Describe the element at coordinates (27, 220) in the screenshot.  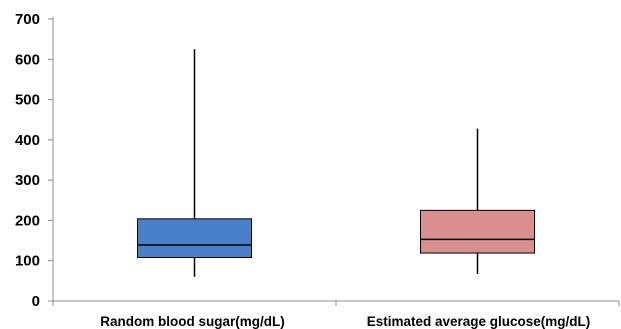
I see `y-tick-label: 200` at that location.